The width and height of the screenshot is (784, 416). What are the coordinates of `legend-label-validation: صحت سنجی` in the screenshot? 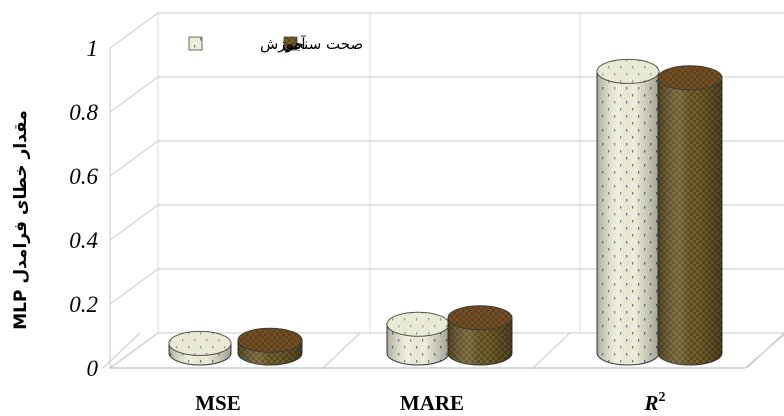 It's located at (322, 44).